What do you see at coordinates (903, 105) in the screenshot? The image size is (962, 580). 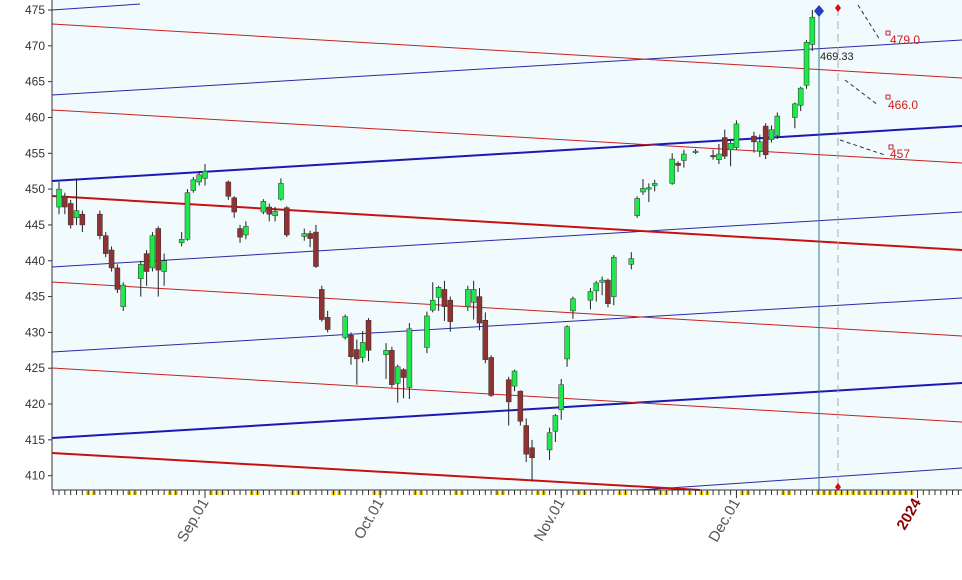 I see `annotation: 466.0` at bounding box center [903, 105].